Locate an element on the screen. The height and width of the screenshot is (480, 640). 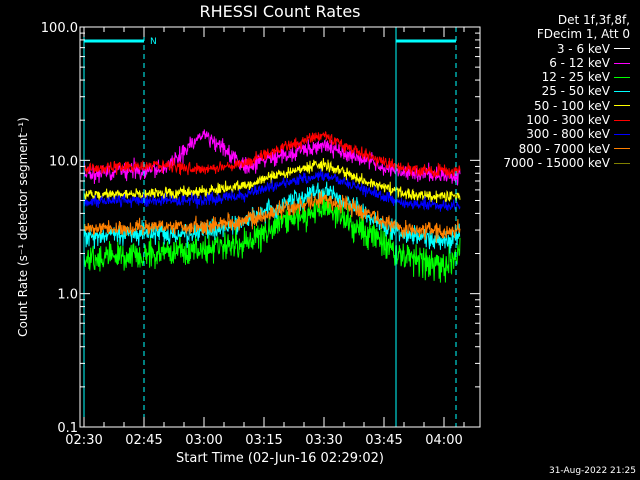
x-tick-label: 02:45 is located at coordinates (143, 440).